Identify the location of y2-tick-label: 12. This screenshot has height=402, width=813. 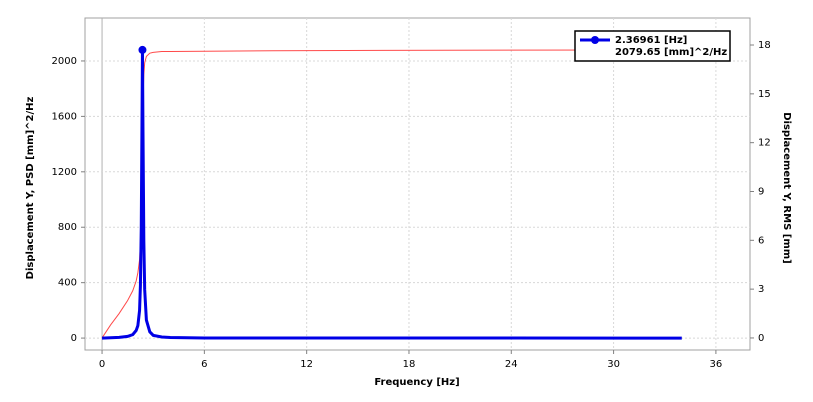
(764, 143).